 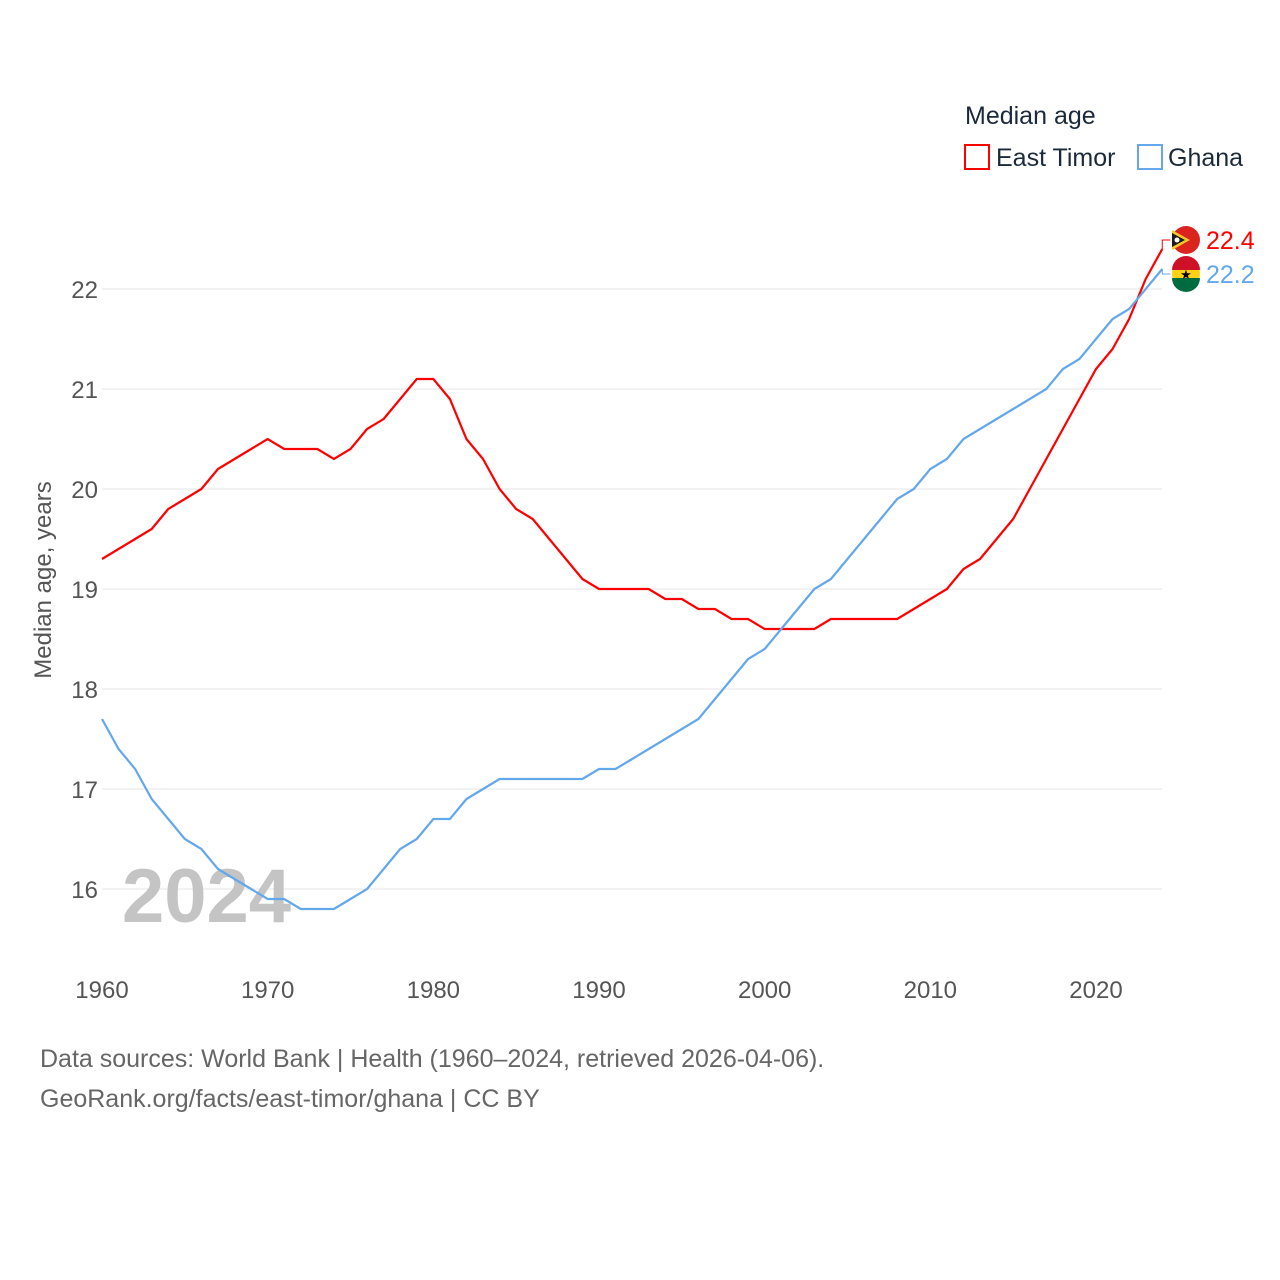 What do you see at coordinates (1055, 158) in the screenshot?
I see `legend-label: East Timor` at bounding box center [1055, 158].